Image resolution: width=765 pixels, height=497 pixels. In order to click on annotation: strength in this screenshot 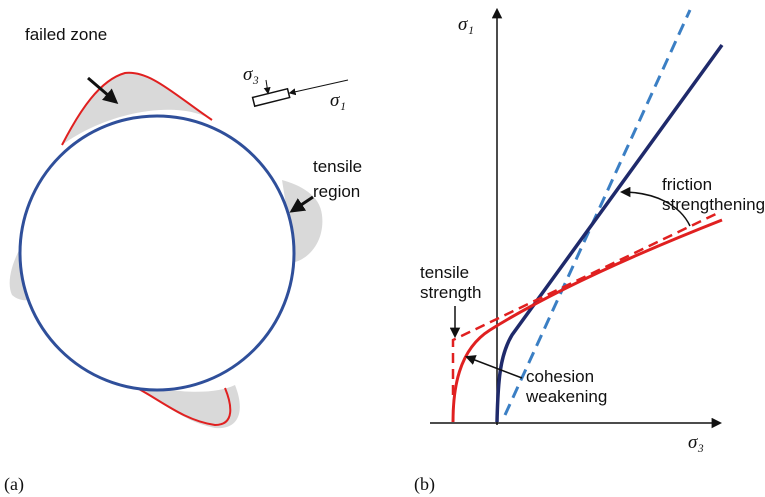, I will do `click(450, 292)`.